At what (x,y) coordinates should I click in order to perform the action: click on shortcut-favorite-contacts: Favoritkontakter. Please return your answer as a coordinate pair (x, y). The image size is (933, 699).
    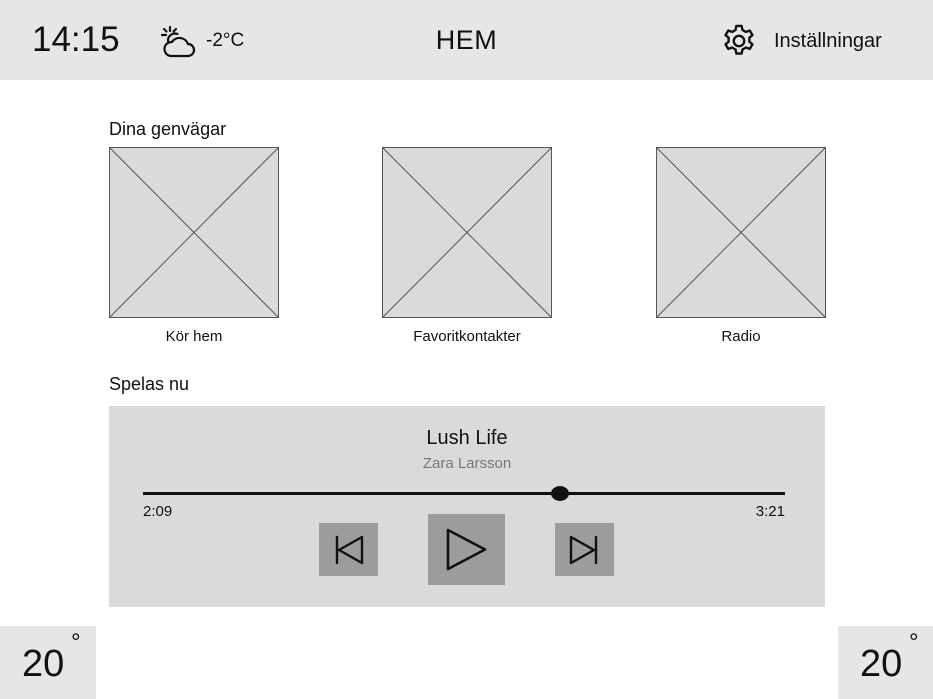
    Looking at the image, I should click on (467, 246).